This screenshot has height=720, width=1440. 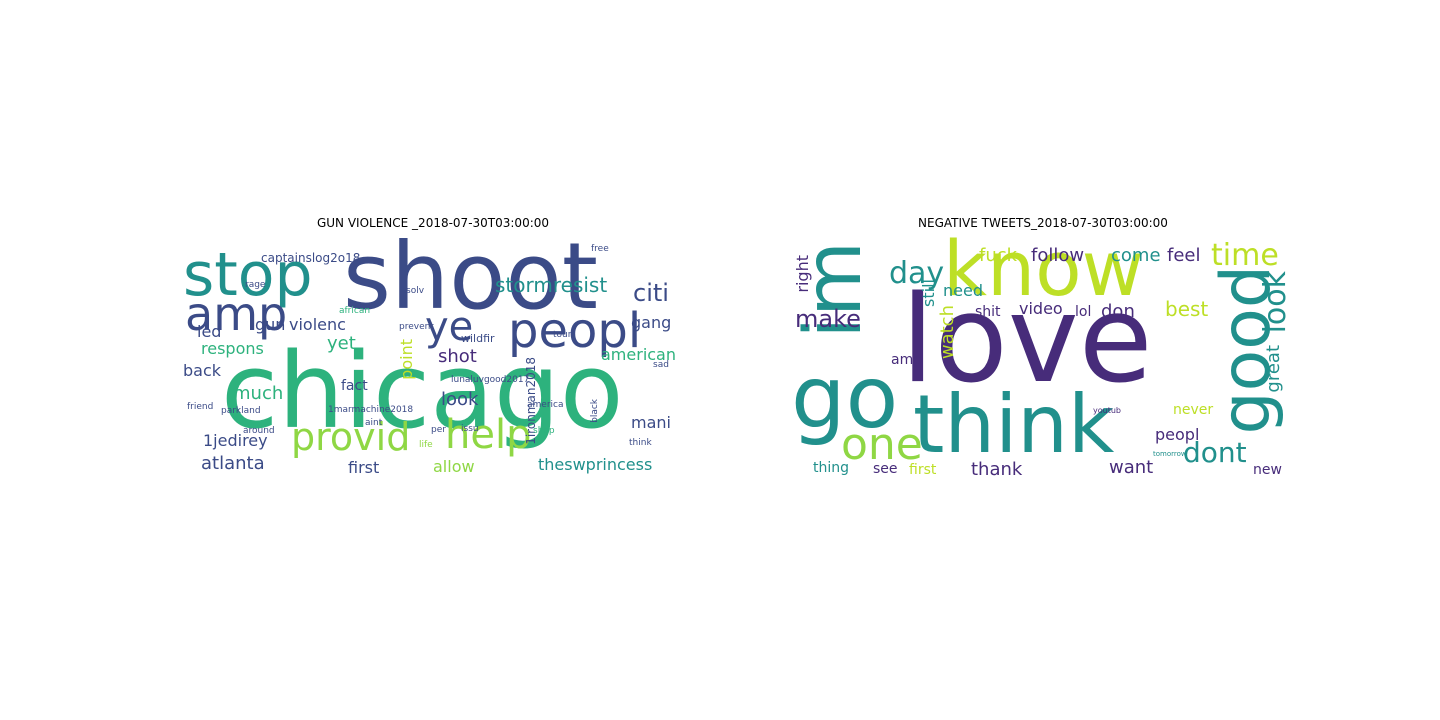 What do you see at coordinates (963, 290) in the screenshot?
I see `word-need: need` at bounding box center [963, 290].